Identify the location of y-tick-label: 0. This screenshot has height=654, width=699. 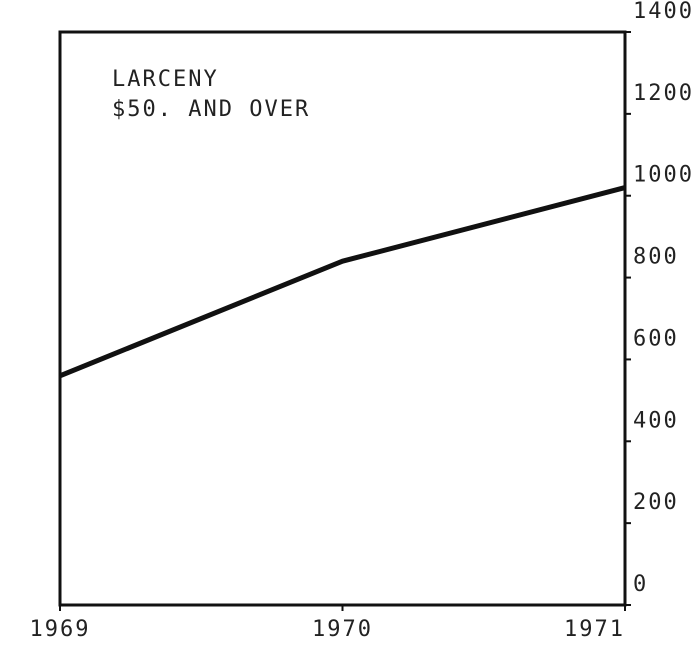
(640, 584).